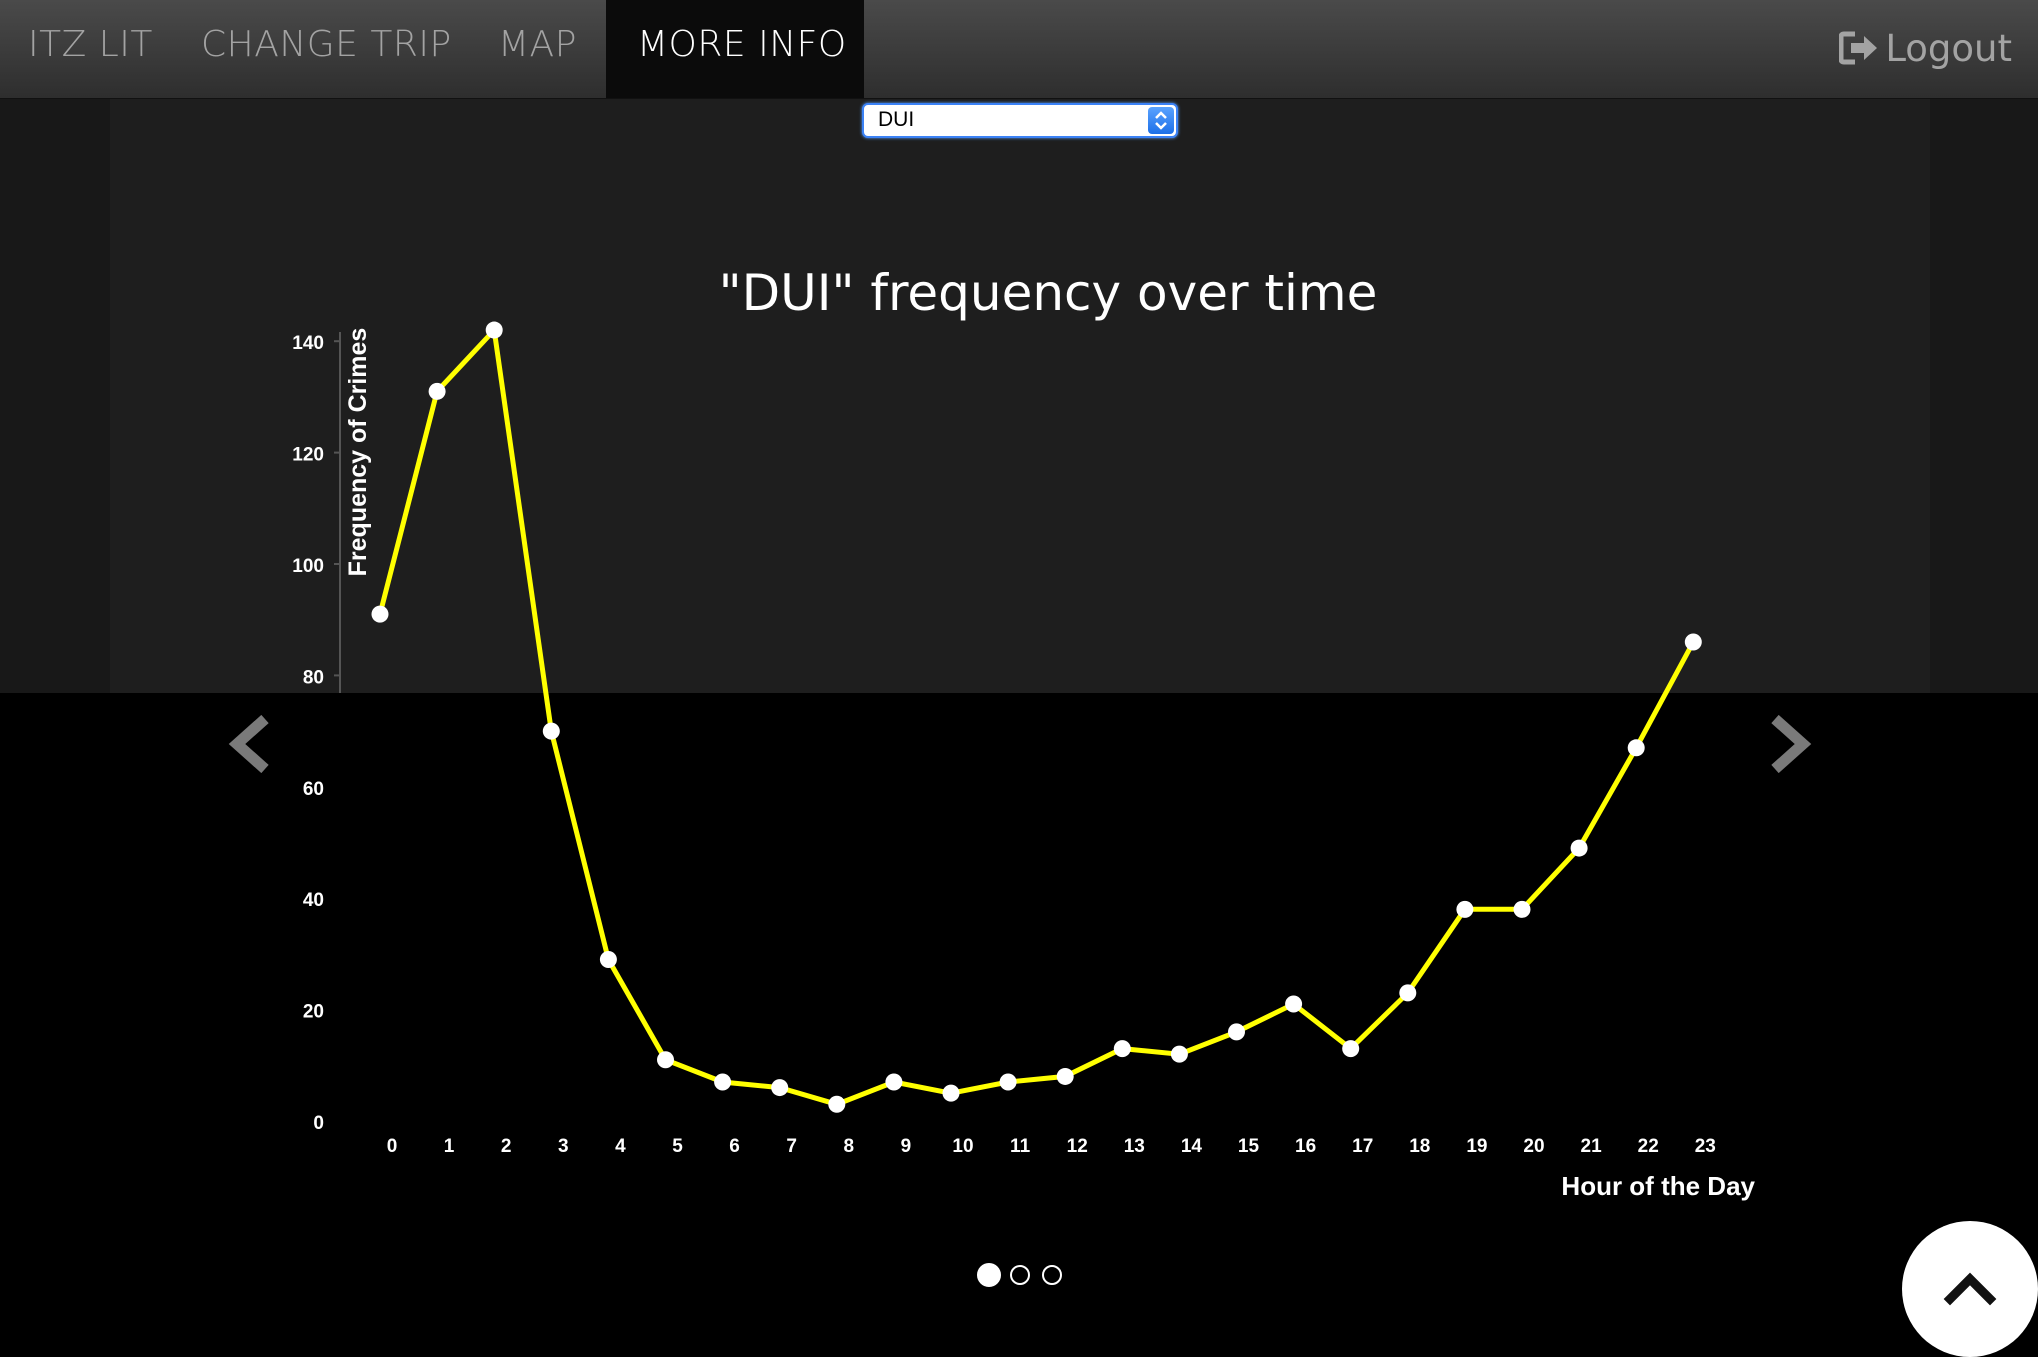 This screenshot has height=1357, width=2038. I want to click on y-tick-label: 120, so click(308, 455).